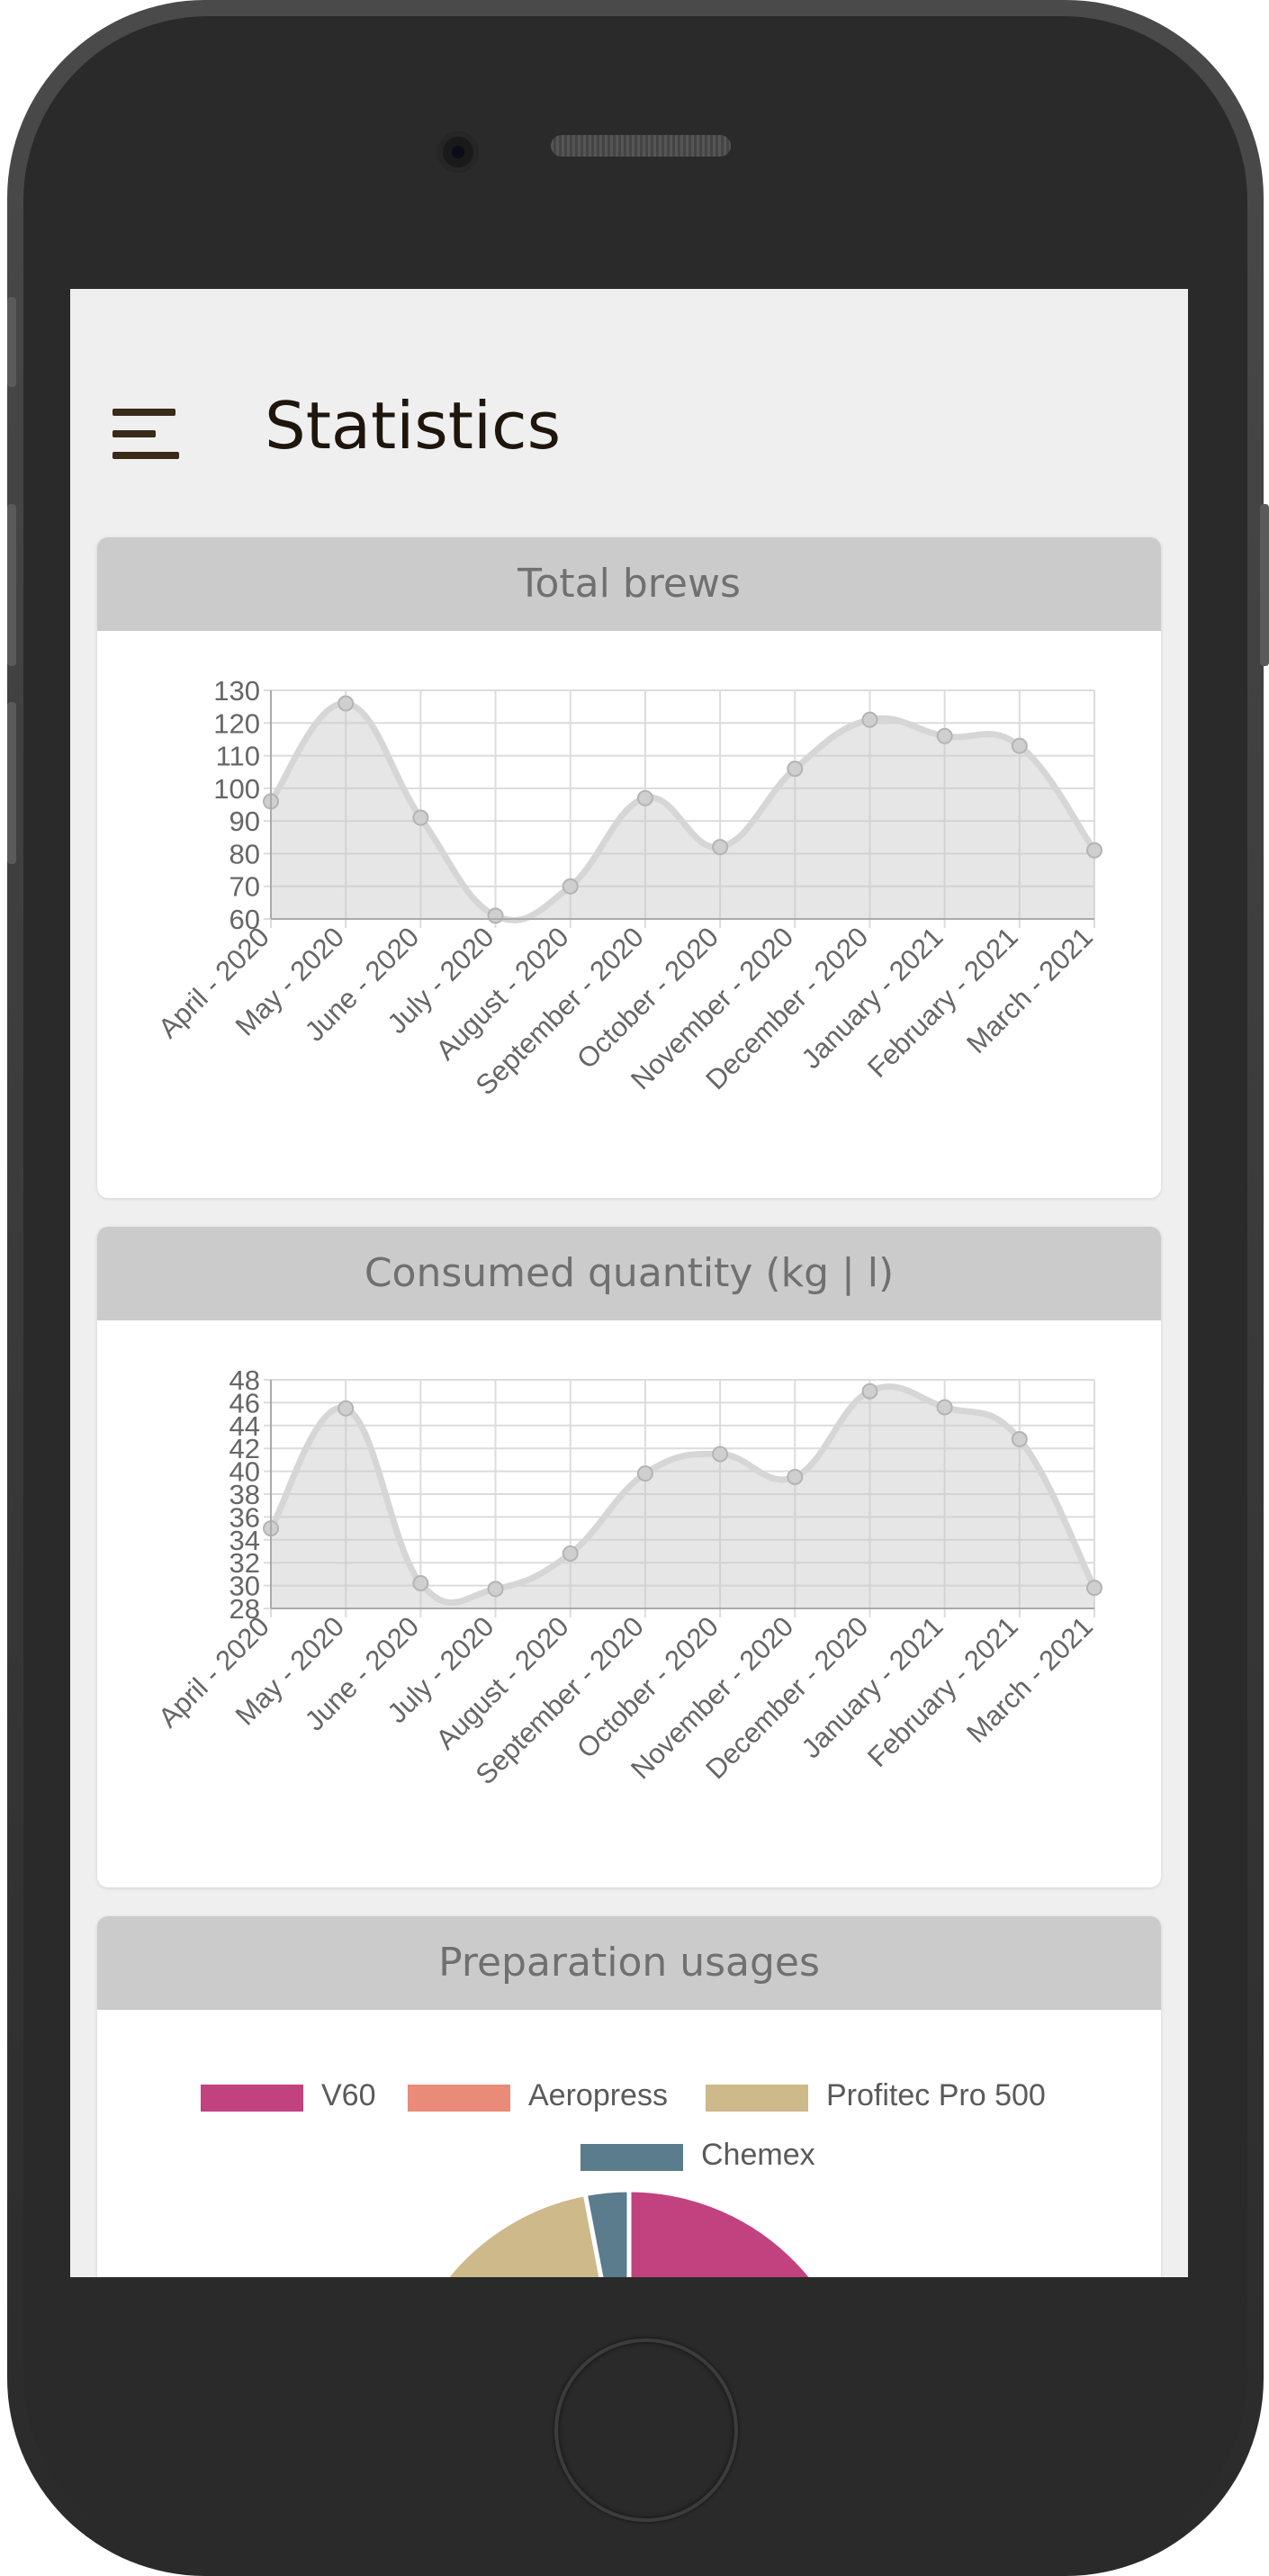  Describe the element at coordinates (245, 1586) in the screenshot. I see `y-tick-label: 30` at that location.